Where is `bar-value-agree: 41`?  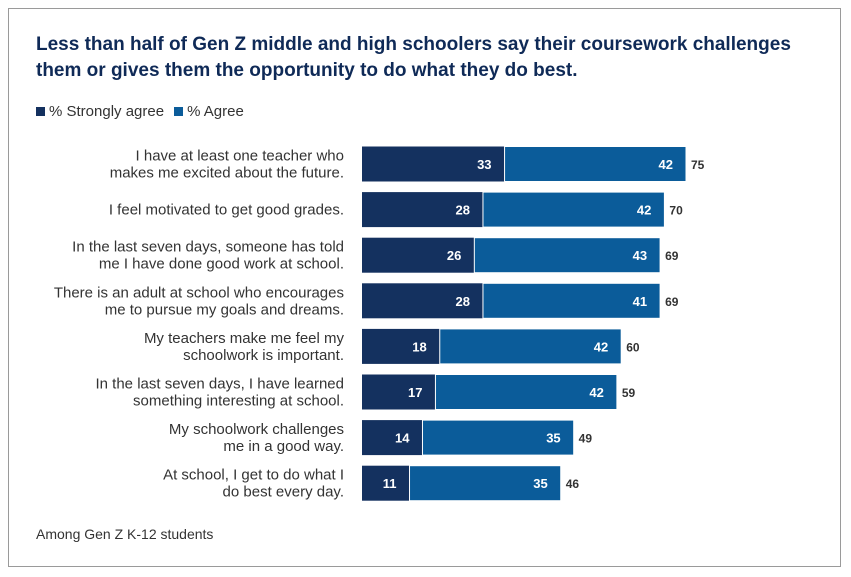 bar-value-agree: 41 is located at coordinates (640, 301).